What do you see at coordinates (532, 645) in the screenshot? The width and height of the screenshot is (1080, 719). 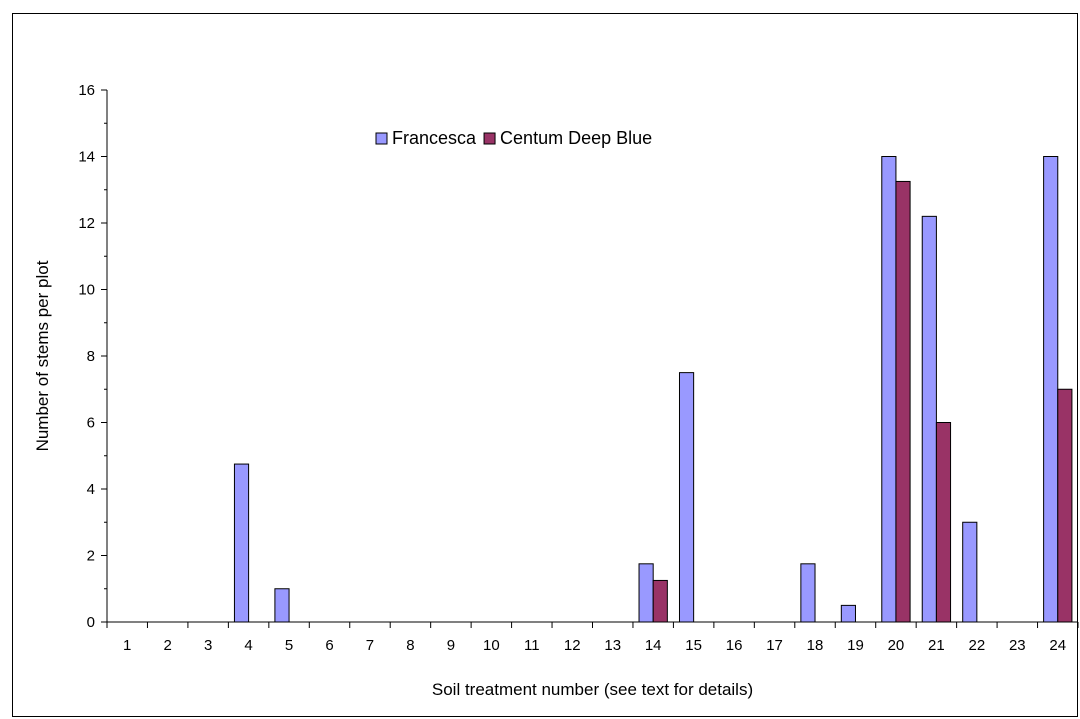 I see `x-tick-label: 11` at bounding box center [532, 645].